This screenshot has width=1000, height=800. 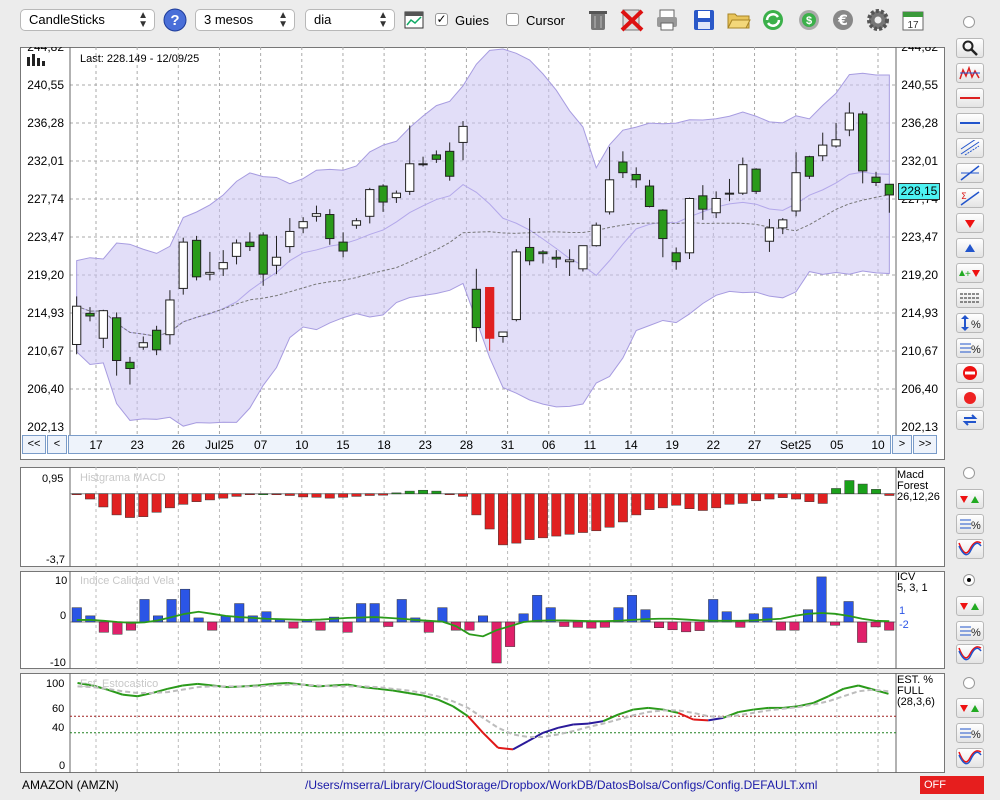 I want to click on icv-panel-radio, so click(x=969, y=580).